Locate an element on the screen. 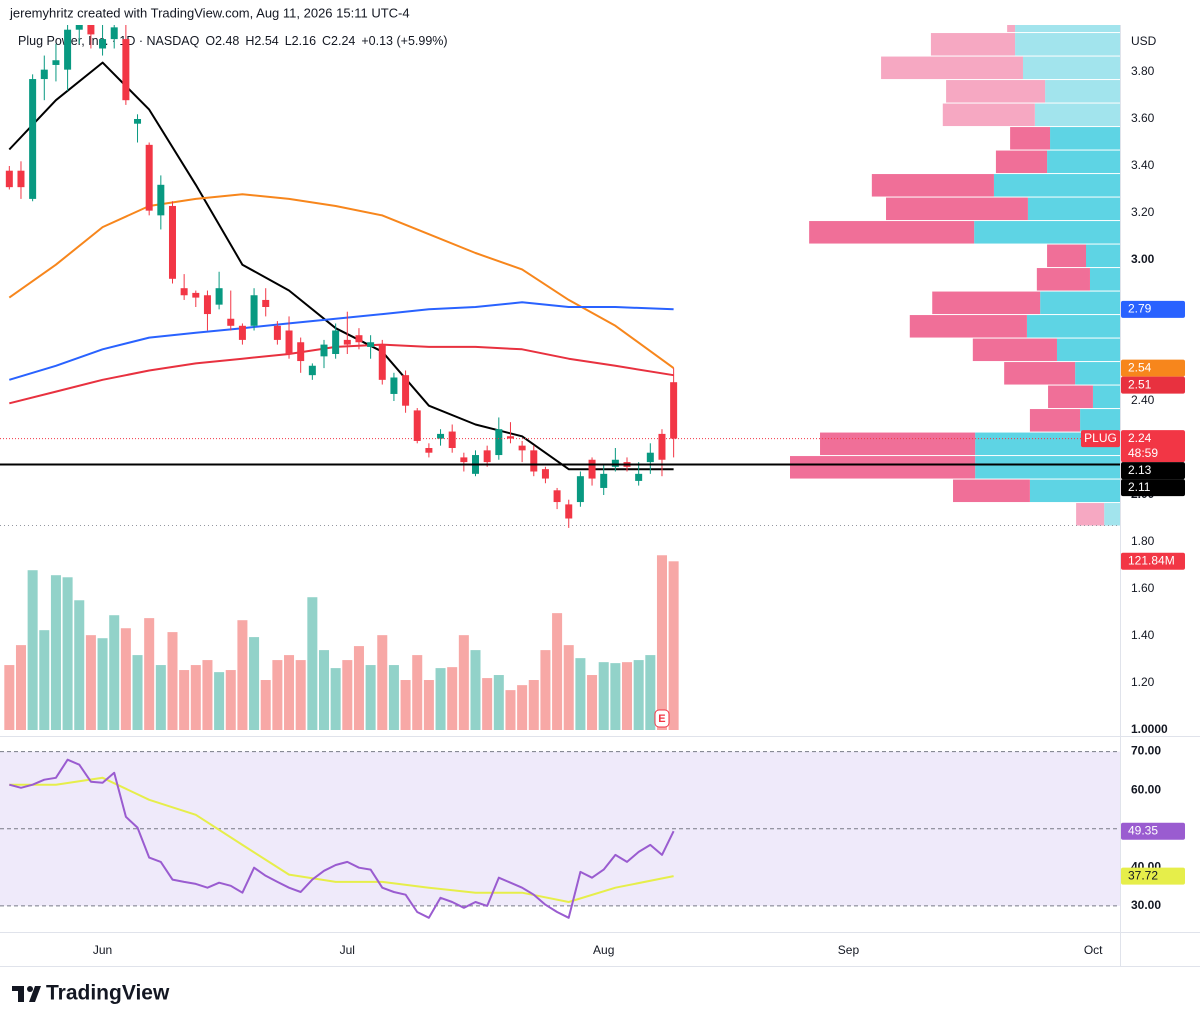 This screenshot has height=1022, width=1200. y-tick-label: 1.0000 is located at coordinates (1149, 729).